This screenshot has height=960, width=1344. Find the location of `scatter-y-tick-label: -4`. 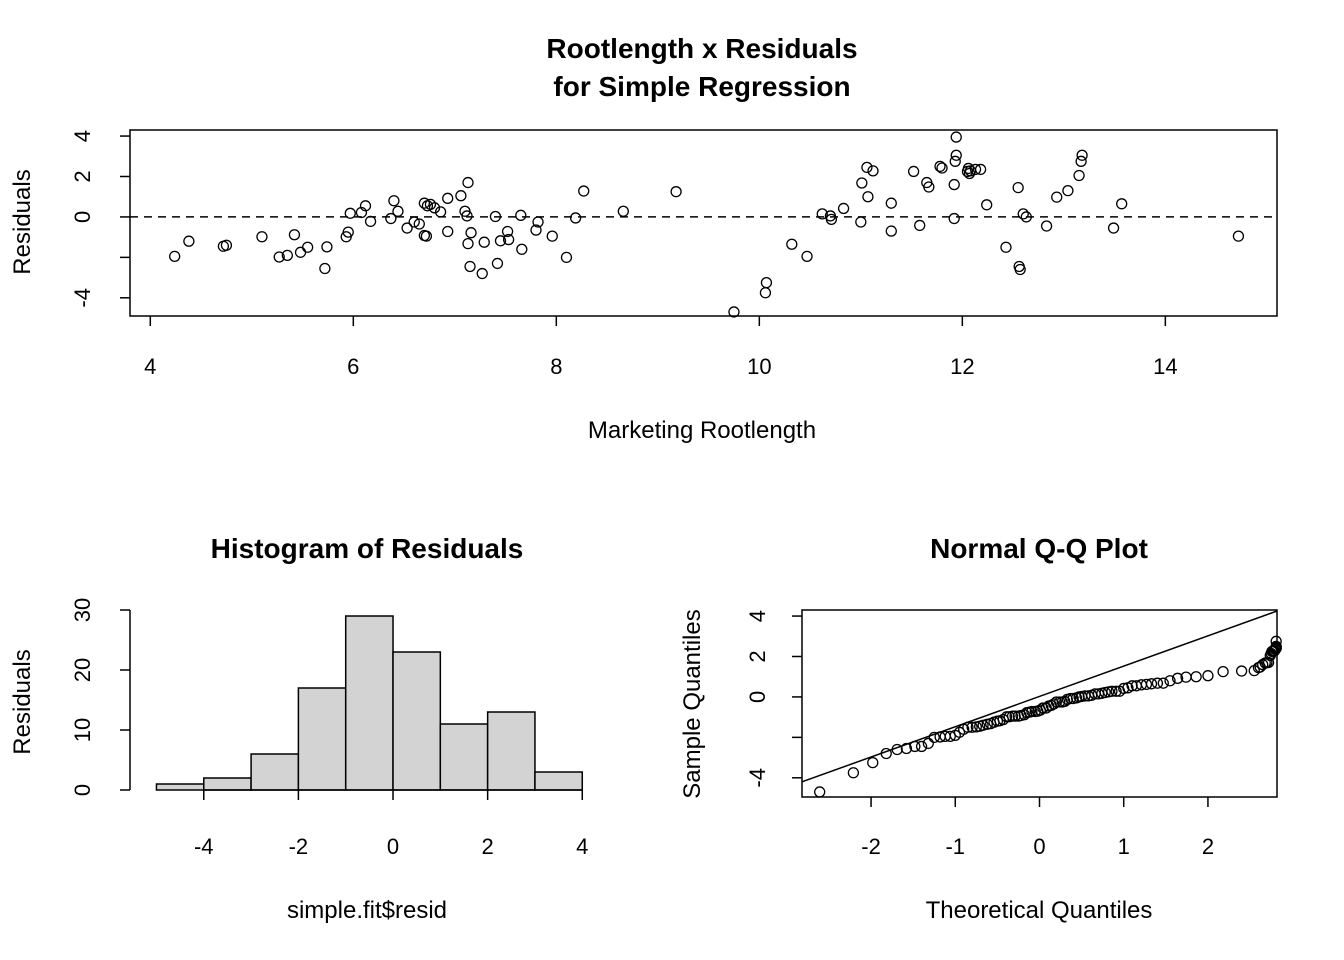

scatter-y-tick-label: -4 is located at coordinates (82, 298).